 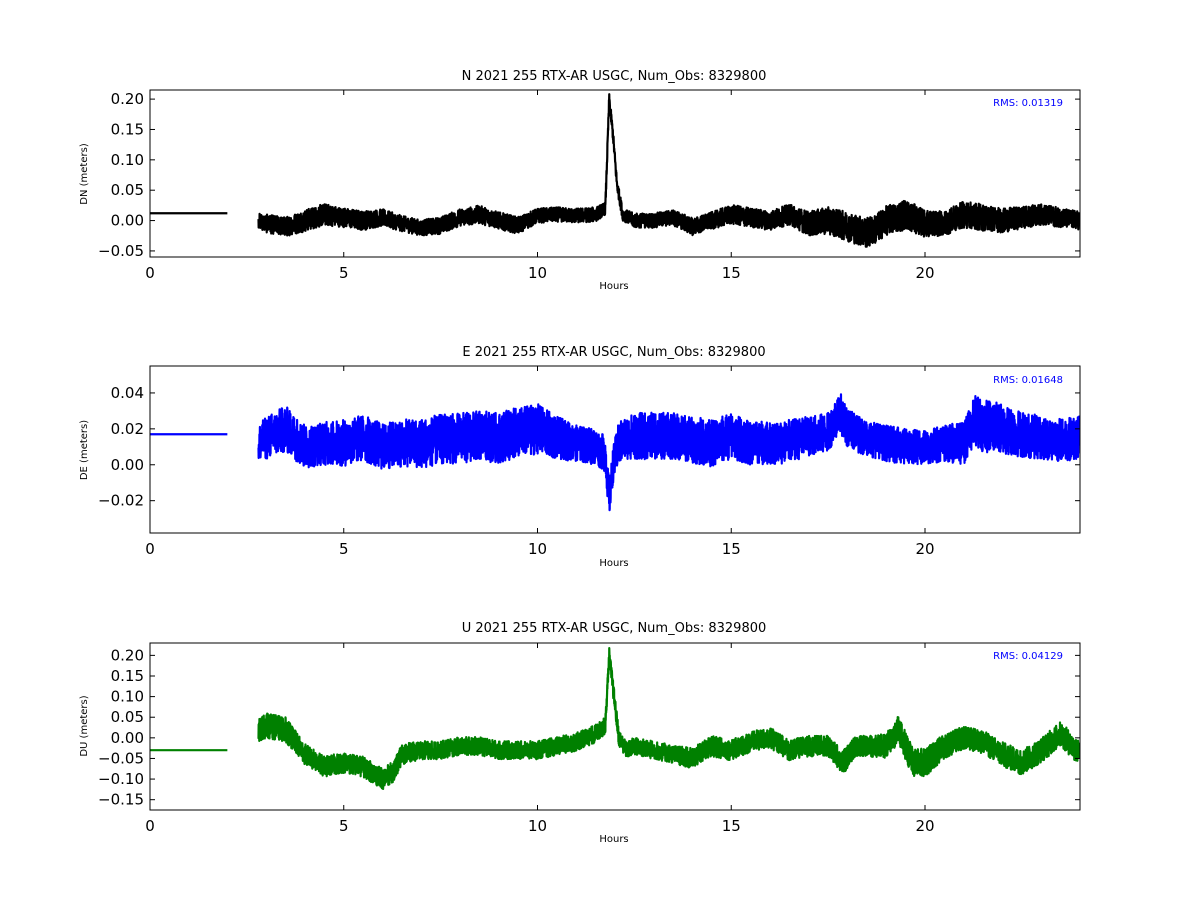 I want to click on panel-u-series-line, so click(x=615, y=719).